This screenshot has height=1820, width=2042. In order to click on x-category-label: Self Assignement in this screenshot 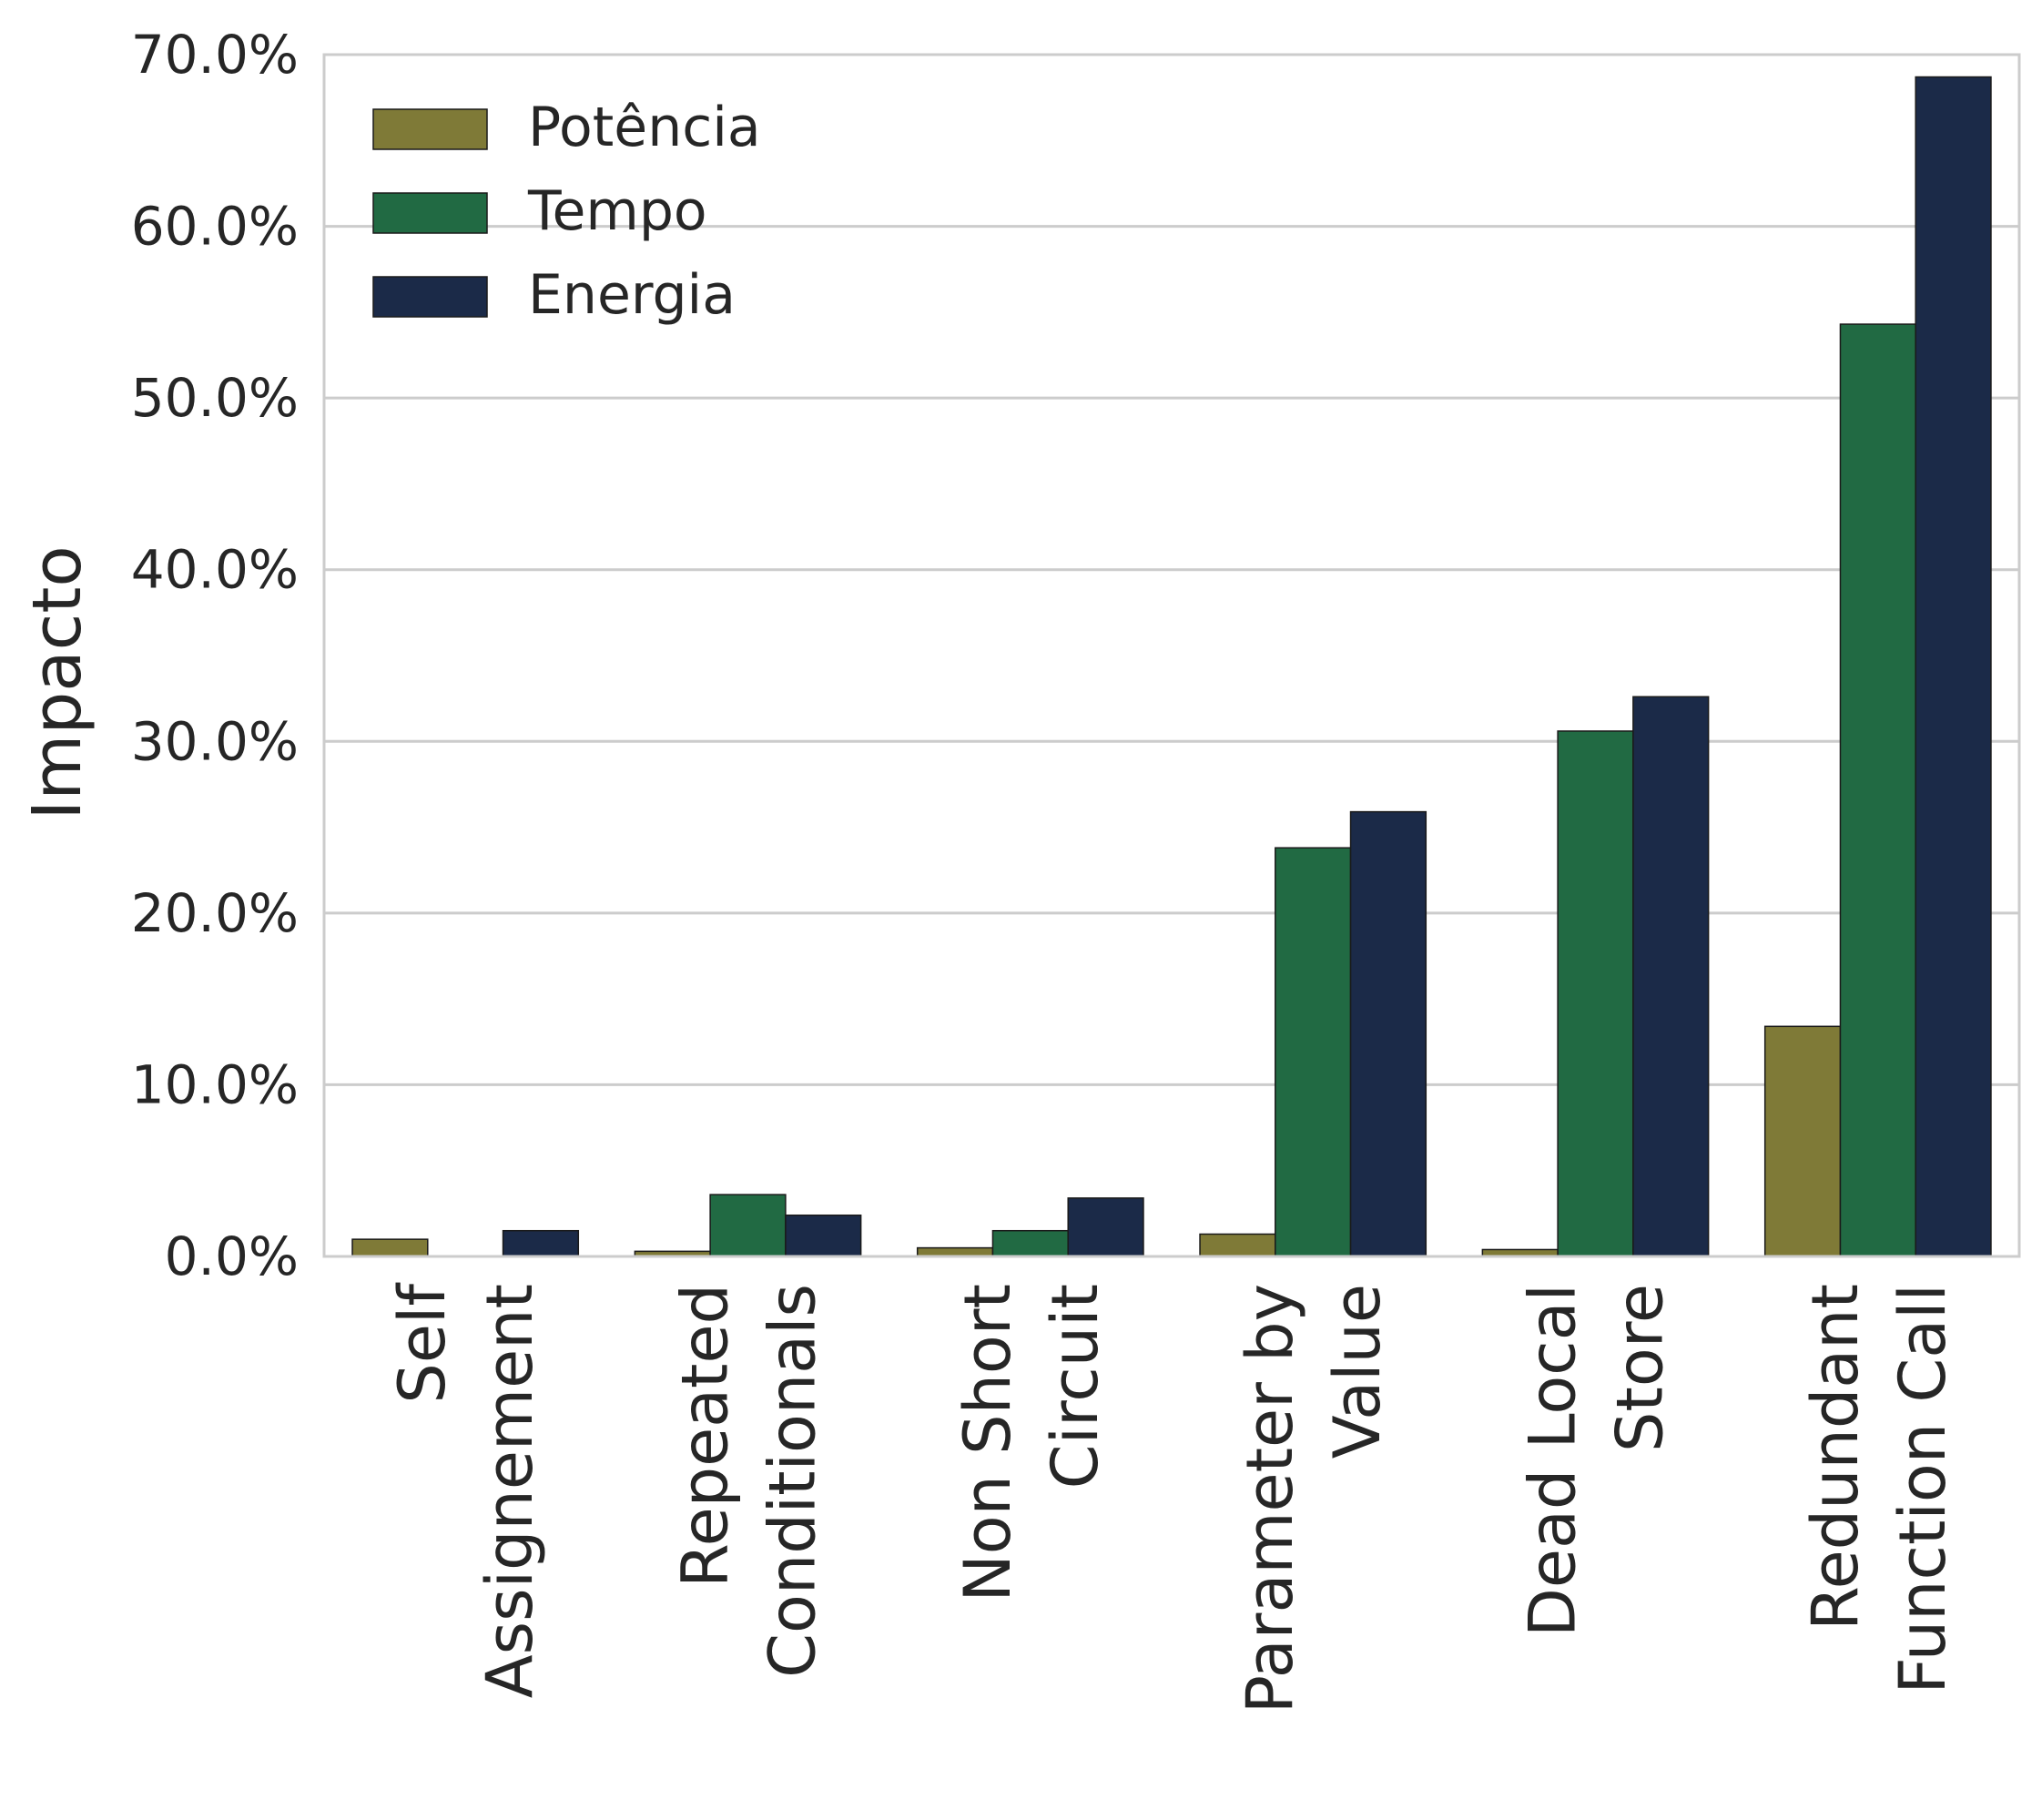, I will do `click(466, 1491)`.